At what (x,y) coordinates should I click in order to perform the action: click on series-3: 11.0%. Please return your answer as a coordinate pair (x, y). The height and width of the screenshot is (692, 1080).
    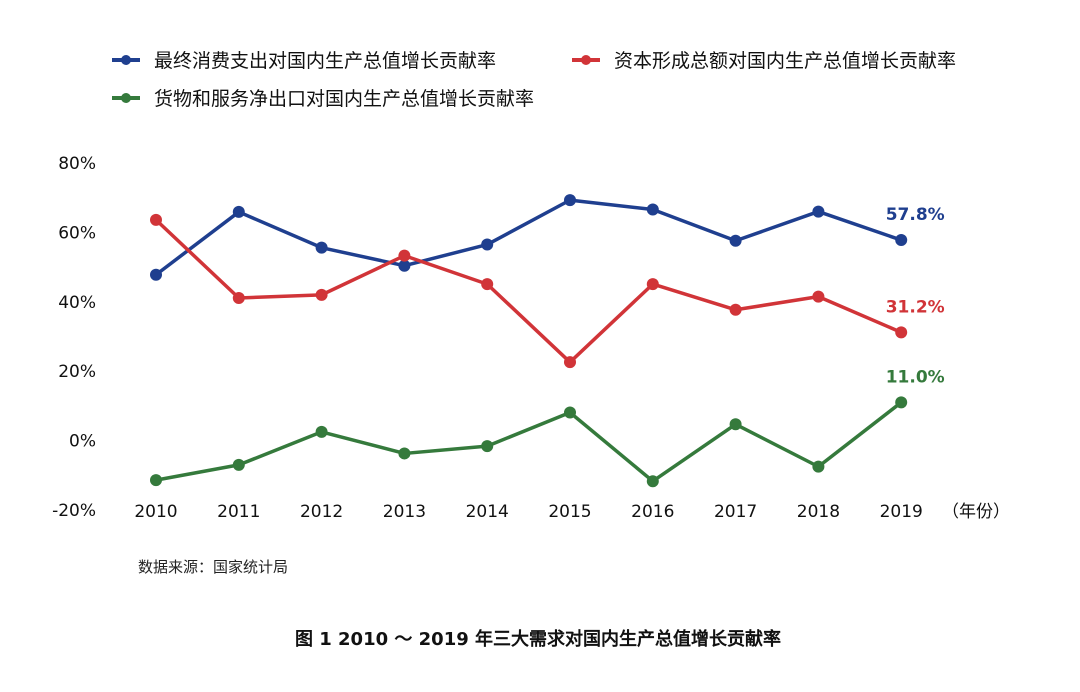
    Looking at the image, I should click on (547, 427).